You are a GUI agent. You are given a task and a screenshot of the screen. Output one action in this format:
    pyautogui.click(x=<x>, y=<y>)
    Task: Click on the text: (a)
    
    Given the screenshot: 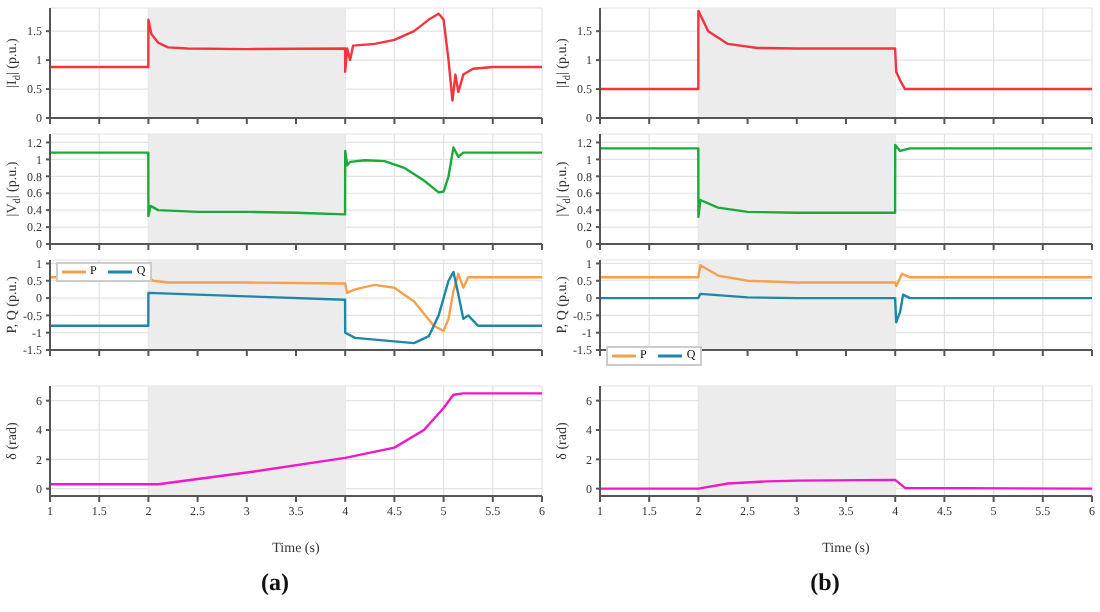 What is the action you would take?
    pyautogui.click(x=275, y=583)
    